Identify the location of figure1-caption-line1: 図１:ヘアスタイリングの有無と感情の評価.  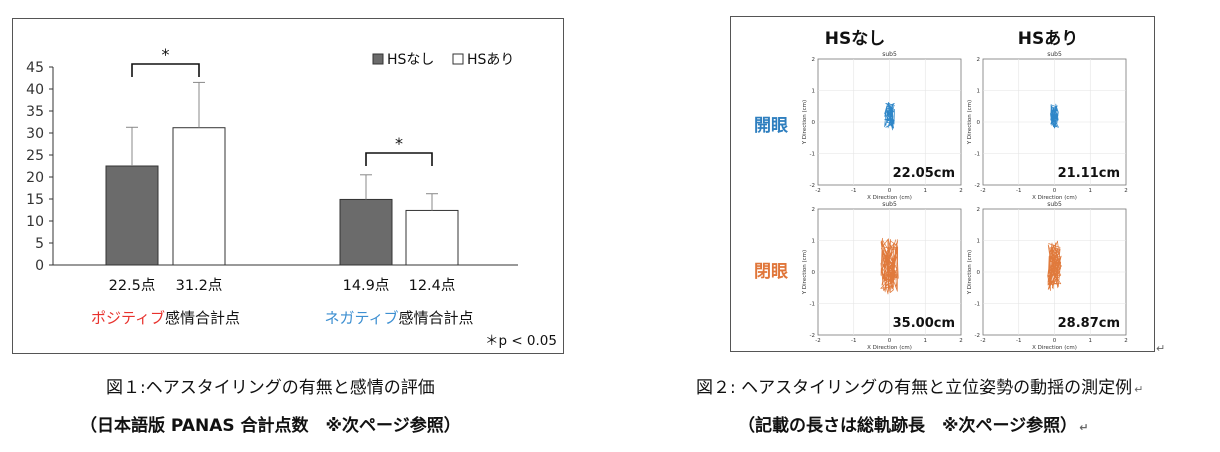
(270, 385).